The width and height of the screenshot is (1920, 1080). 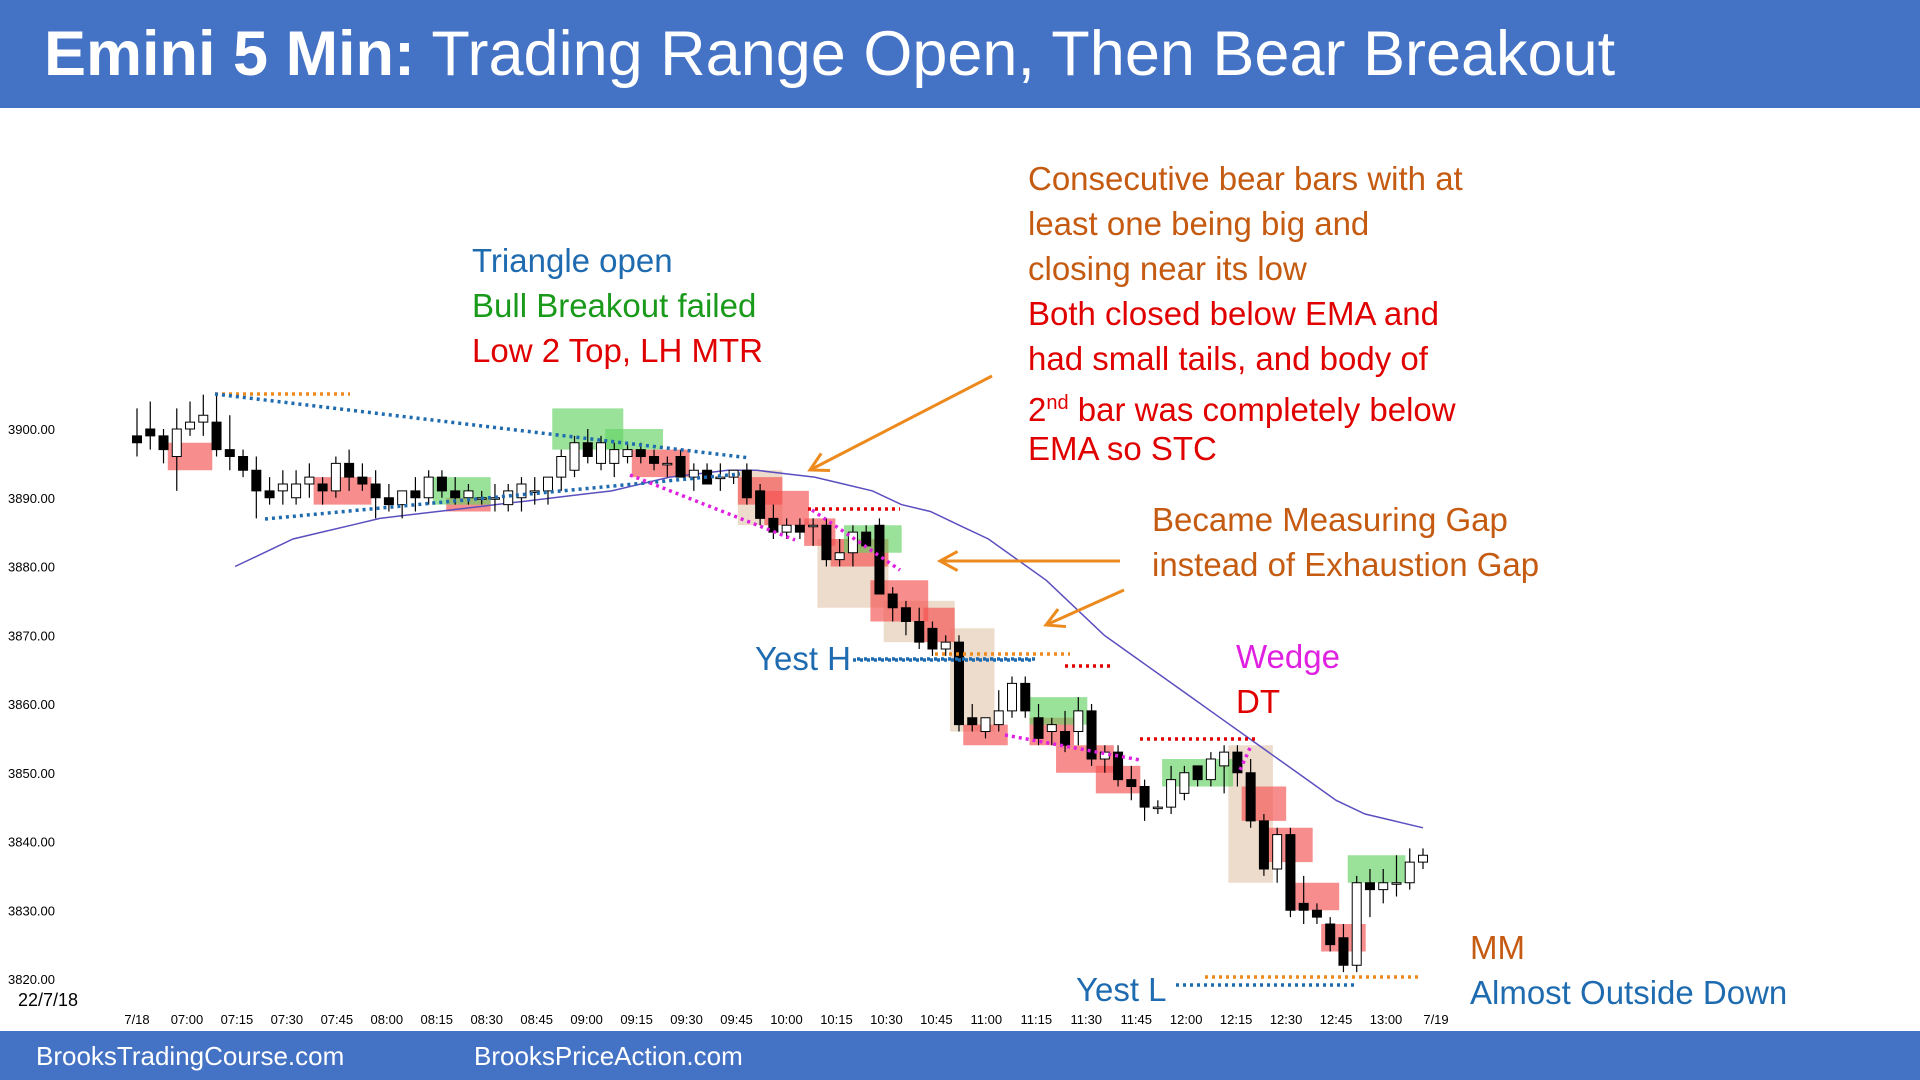 I want to click on second-bar-rest: bar was completely below, so click(x=1262, y=409).